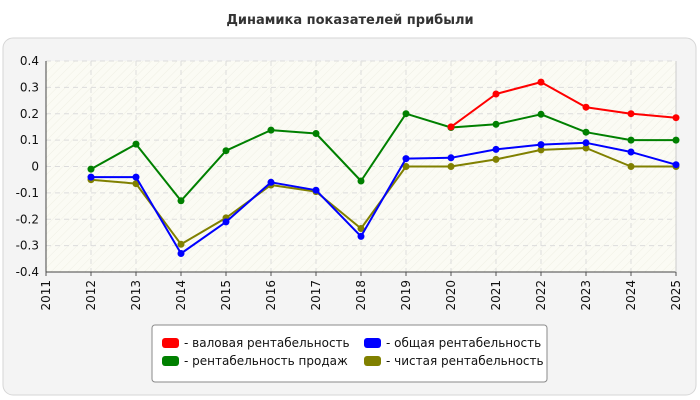 The height and width of the screenshot is (400, 700). What do you see at coordinates (267, 343) in the screenshot?
I see `legend-label: - валовая рентабельность` at bounding box center [267, 343].